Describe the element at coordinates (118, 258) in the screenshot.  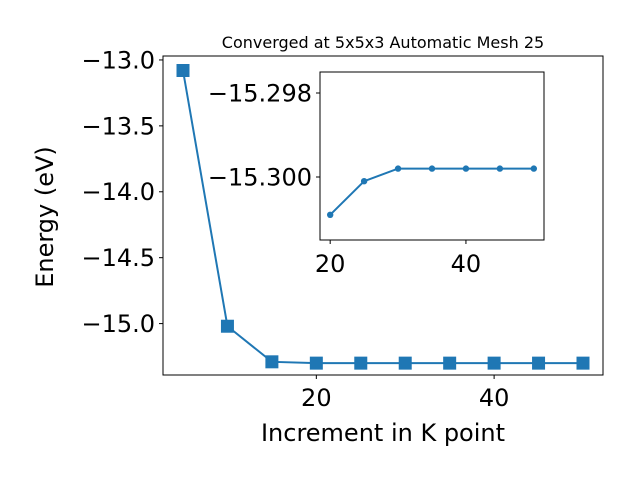
I see `main-y-tick-label: −14.5` at that location.